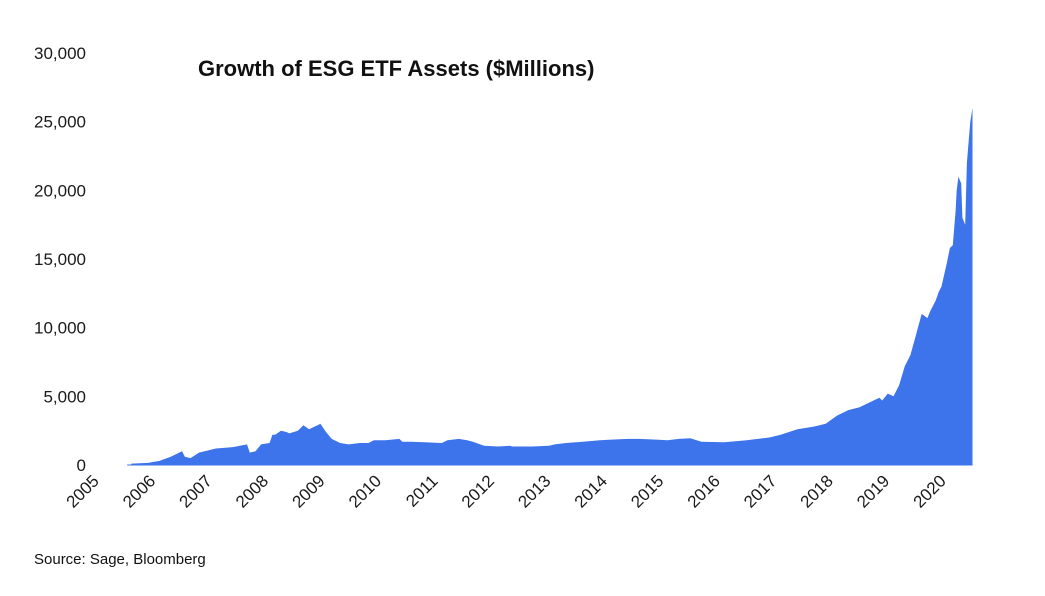 The width and height of the screenshot is (1045, 596). What do you see at coordinates (704, 491) in the screenshot?
I see `x-tick-label: 2016` at bounding box center [704, 491].